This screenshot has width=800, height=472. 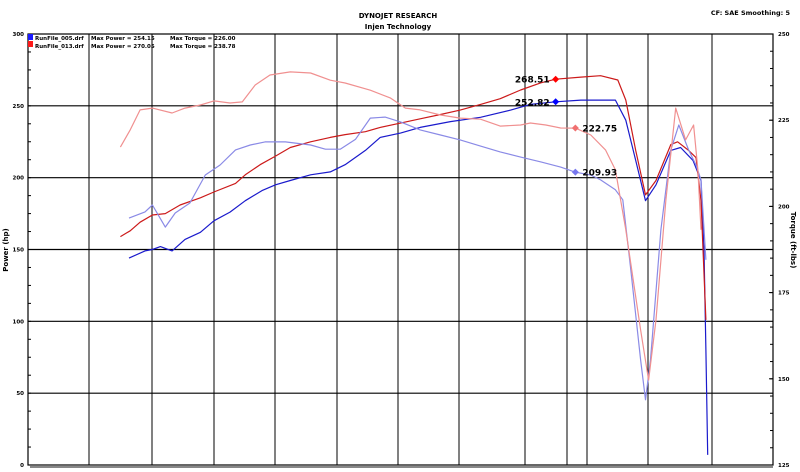 What do you see at coordinates (398, 27) in the screenshot?
I see `chart-subtitle: Injen Technology` at bounding box center [398, 27].